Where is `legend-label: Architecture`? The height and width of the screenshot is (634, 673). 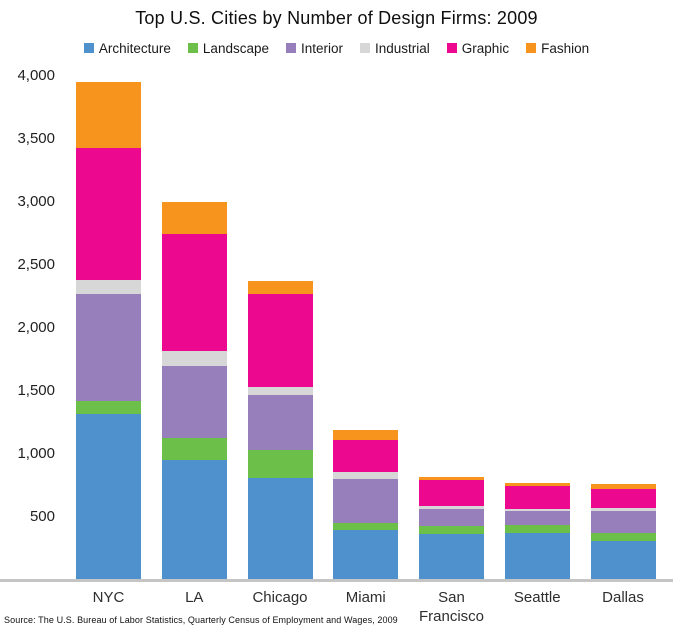
legend-label: Architecture is located at coordinates (134, 48).